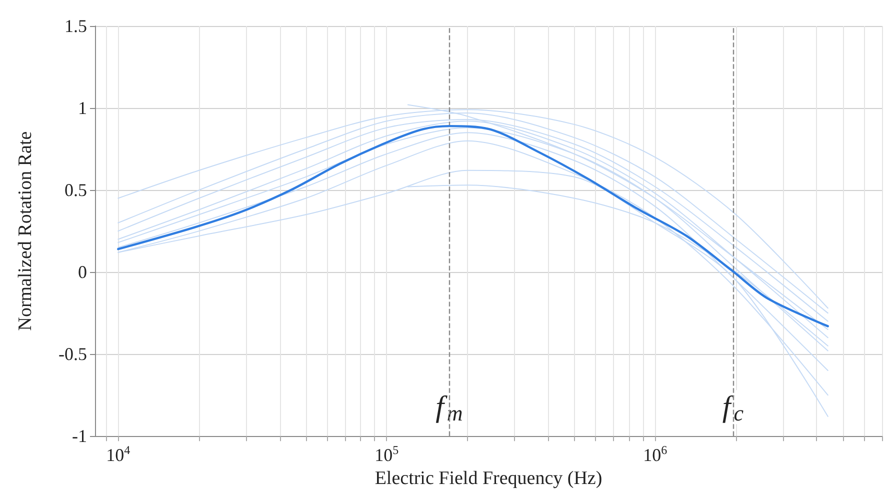 Image resolution: width=892 pixels, height=501 pixels. I want to click on y-tick-label: 0.5, so click(75, 190).